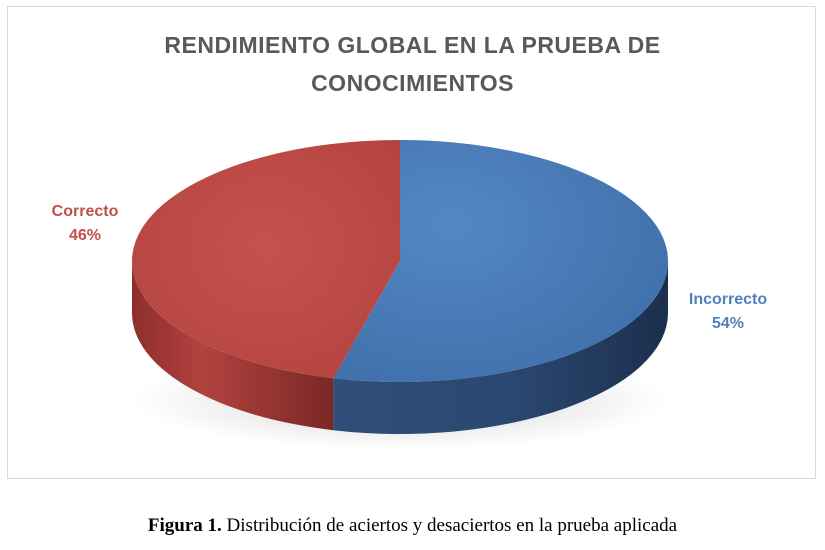 The width and height of the screenshot is (825, 550). Describe the element at coordinates (728, 299) in the screenshot. I see `slice-label-incorrecto-name: Incorrecto` at that location.